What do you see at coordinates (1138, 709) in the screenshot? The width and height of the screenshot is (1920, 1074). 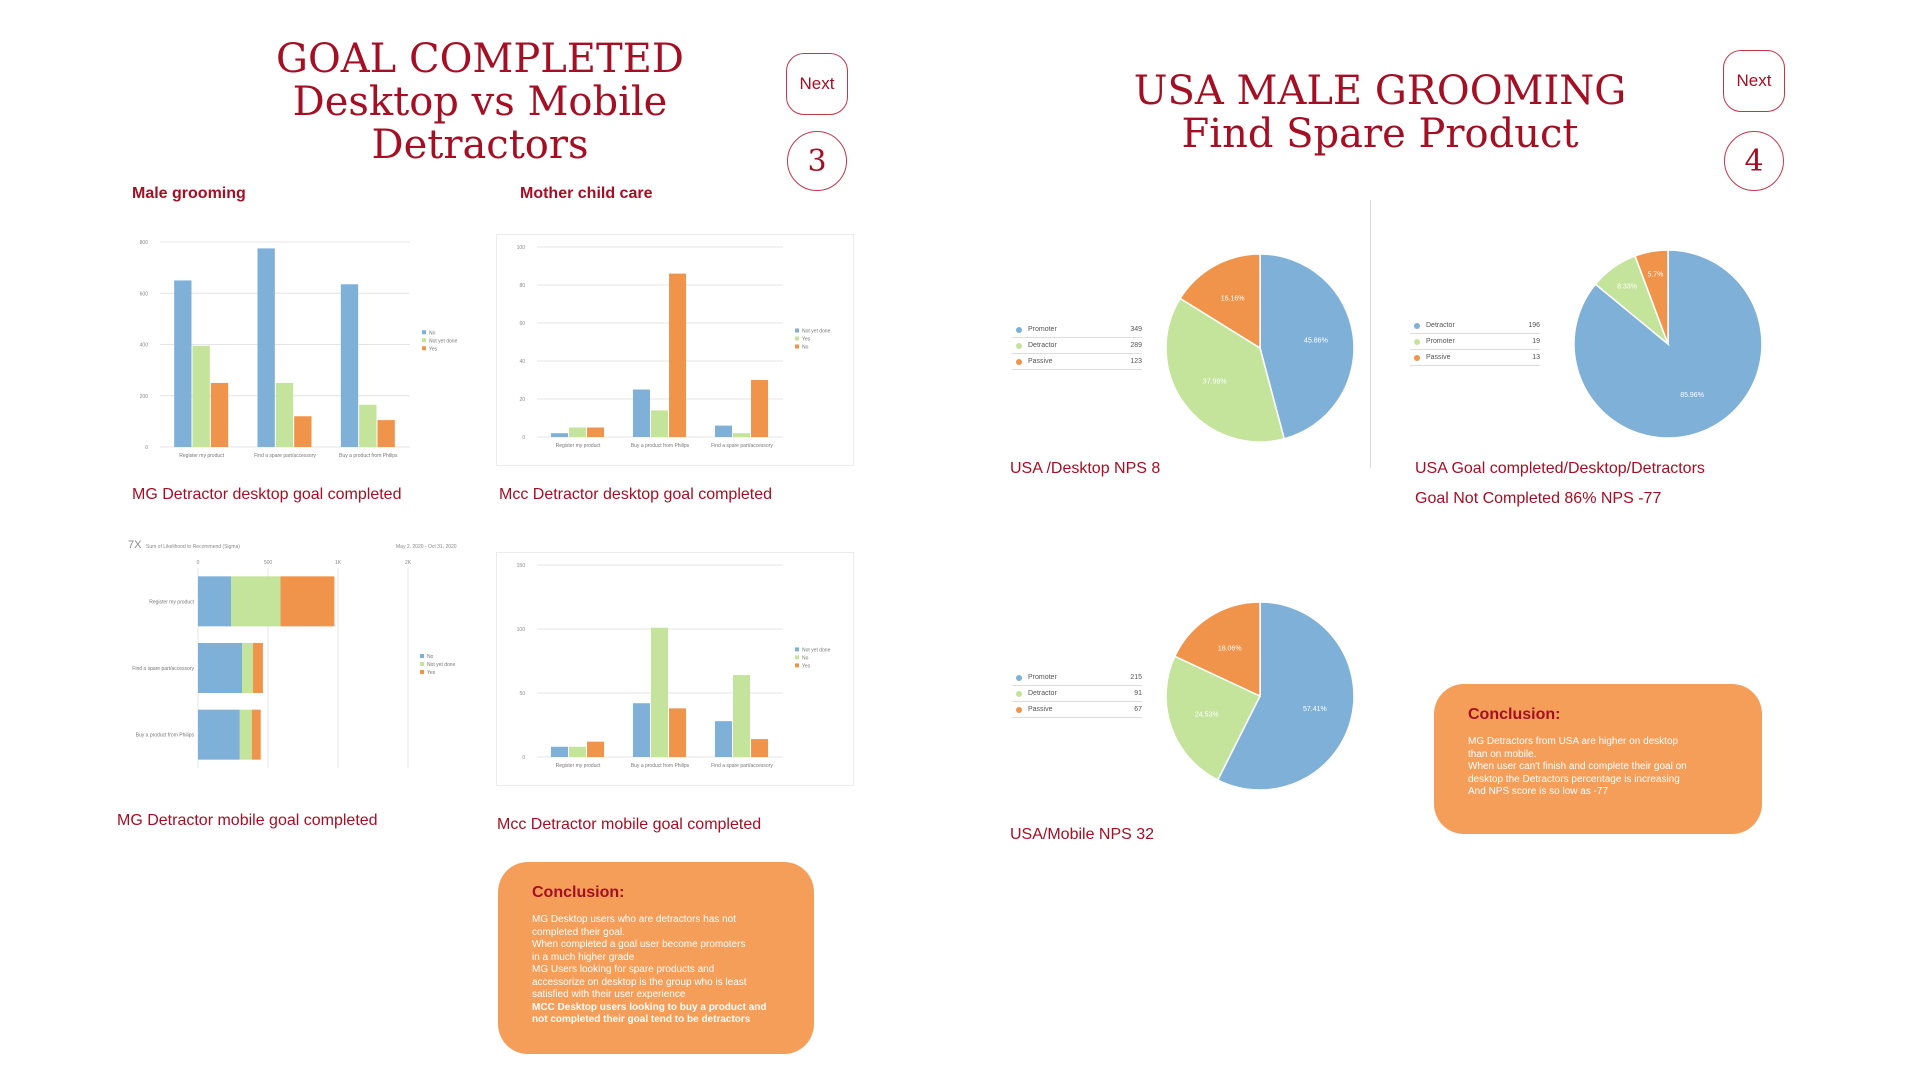 I see `legend-value: 67` at bounding box center [1138, 709].